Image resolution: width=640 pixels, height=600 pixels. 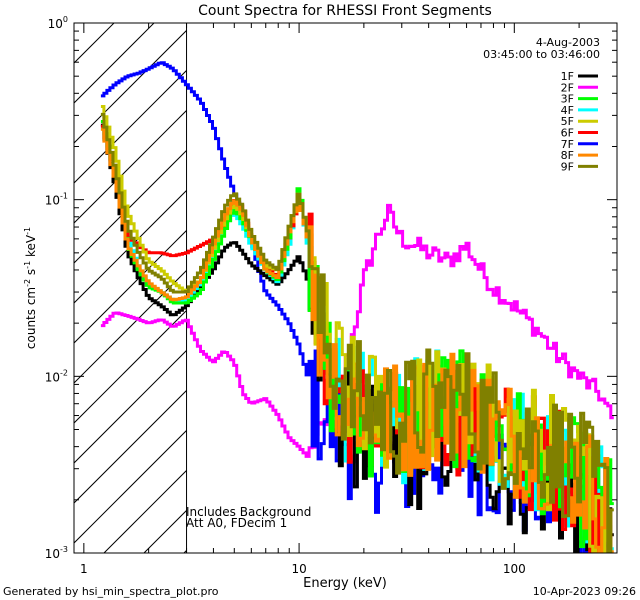 I want to click on legend-entry-label: 8F, so click(x=567, y=155).